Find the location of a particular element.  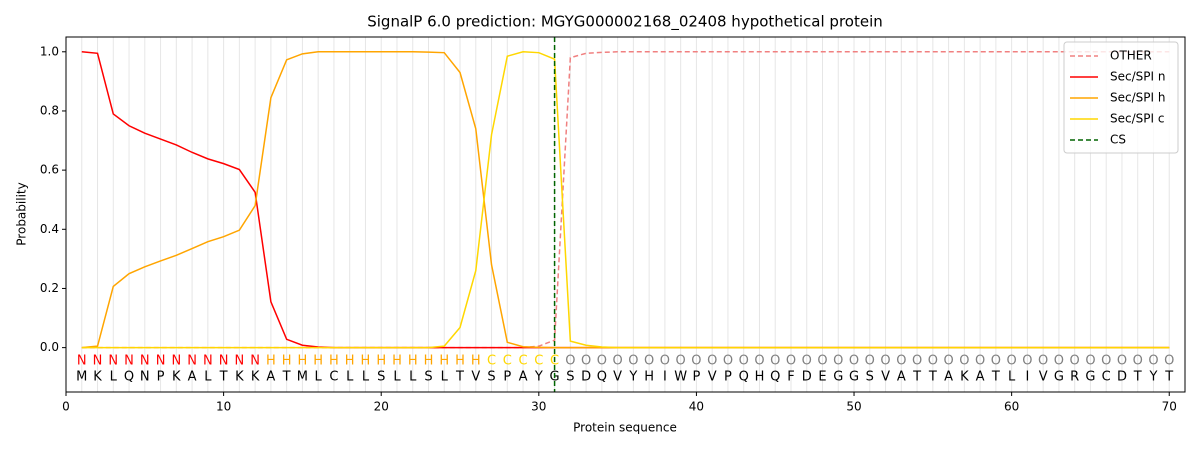

y-tick-label: 0.8 is located at coordinates (49, 110).